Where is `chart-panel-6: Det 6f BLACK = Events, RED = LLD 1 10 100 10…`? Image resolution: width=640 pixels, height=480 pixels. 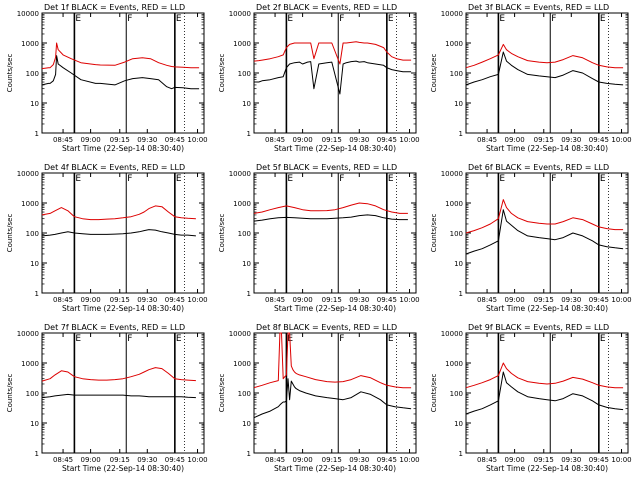
chart-panel-6: Det 6f BLACK = Events, RED = LLD 1 10 100 10… is located at coordinates (531, 238).